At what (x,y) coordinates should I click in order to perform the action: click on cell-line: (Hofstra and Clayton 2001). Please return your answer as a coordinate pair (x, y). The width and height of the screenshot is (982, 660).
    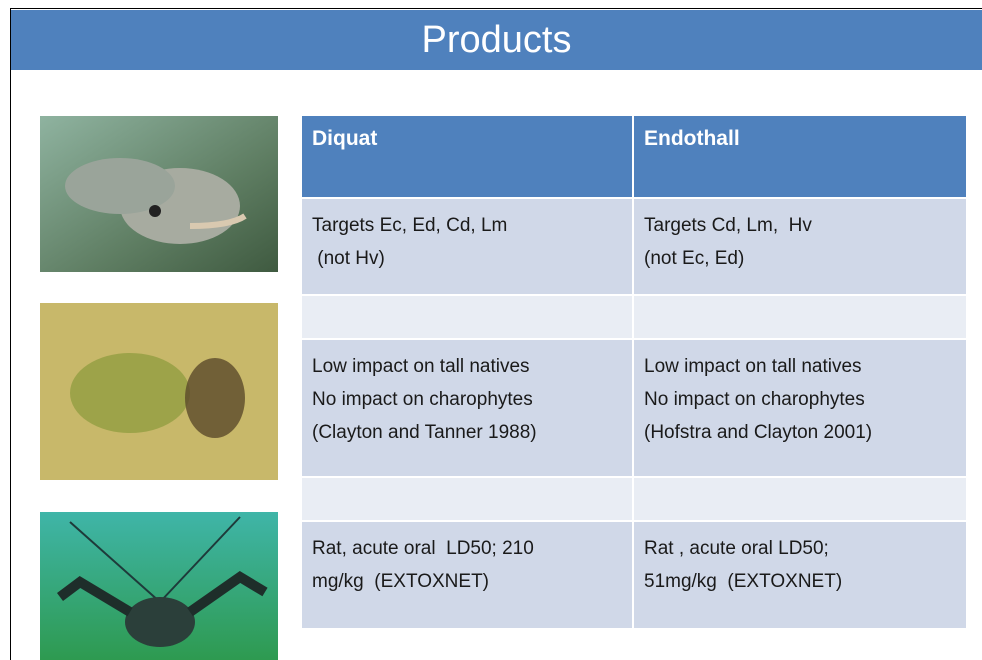
    Looking at the image, I should click on (758, 432).